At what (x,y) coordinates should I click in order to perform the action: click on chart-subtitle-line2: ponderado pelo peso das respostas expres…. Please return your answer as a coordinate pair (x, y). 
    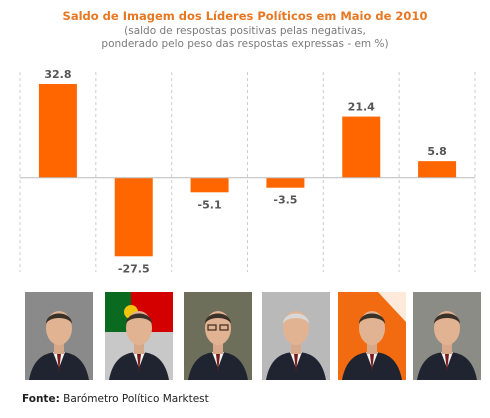
    Looking at the image, I should click on (245, 44).